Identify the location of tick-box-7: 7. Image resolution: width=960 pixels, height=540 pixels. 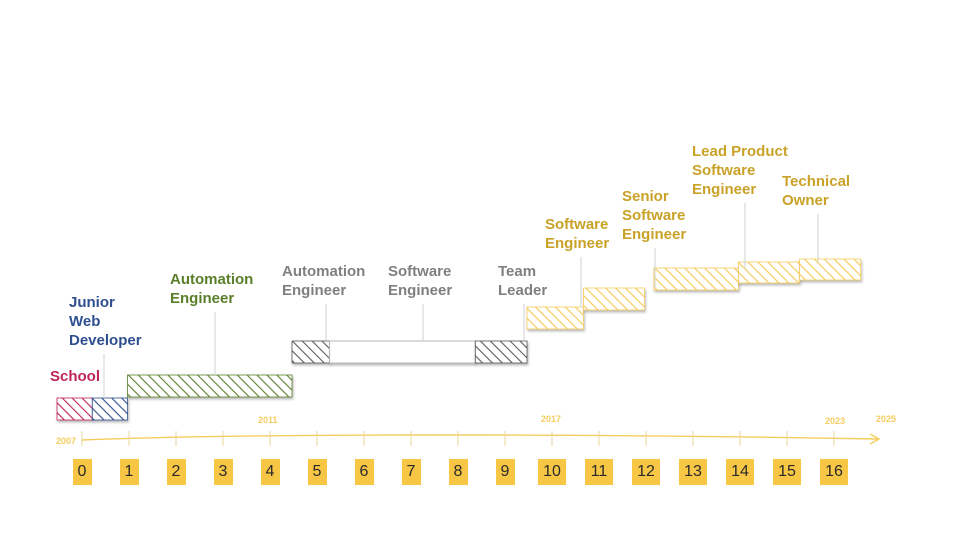
(411, 472).